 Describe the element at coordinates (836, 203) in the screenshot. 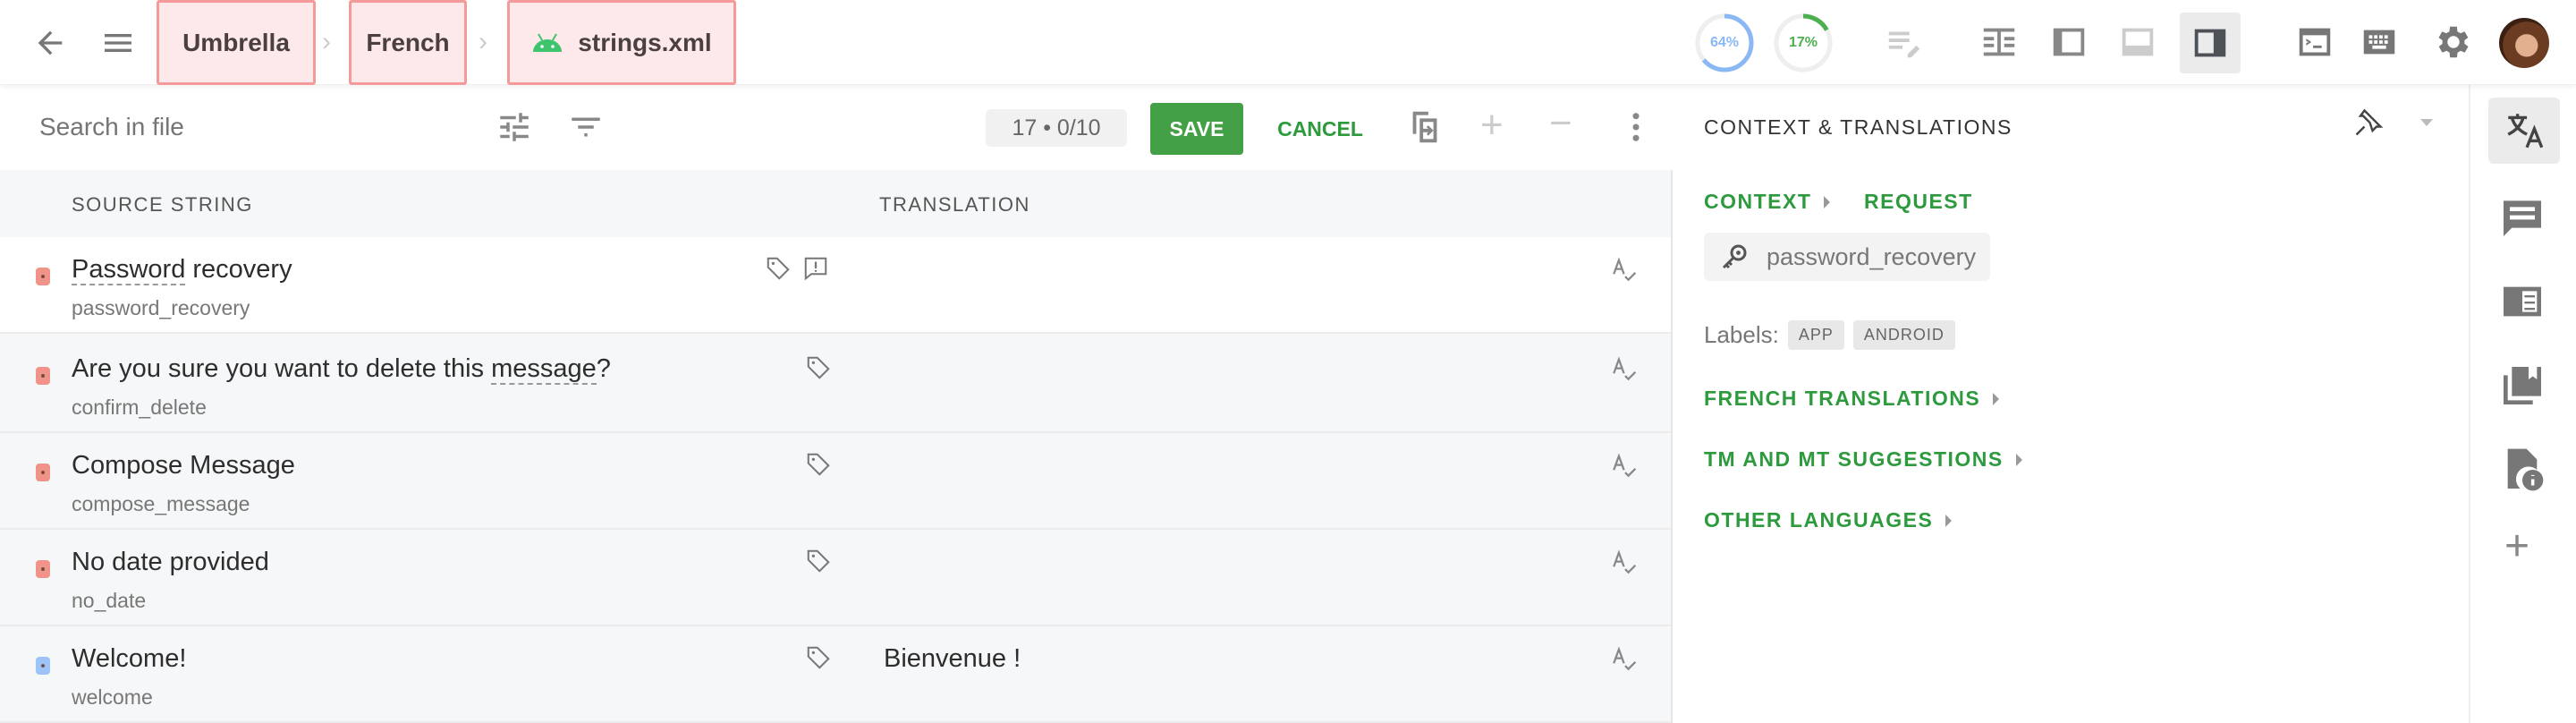

I see `table-header: SOURCE STRING TRANSLATION` at that location.